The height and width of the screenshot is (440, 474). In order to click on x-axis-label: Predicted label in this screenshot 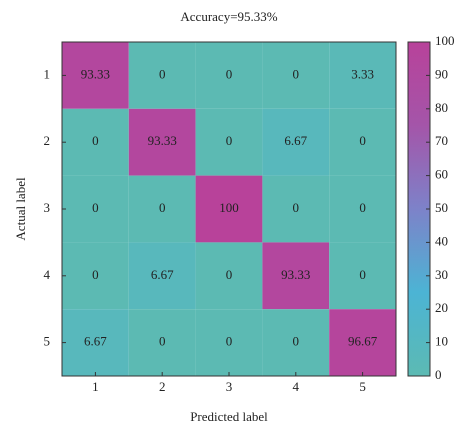, I will do `click(229, 416)`.